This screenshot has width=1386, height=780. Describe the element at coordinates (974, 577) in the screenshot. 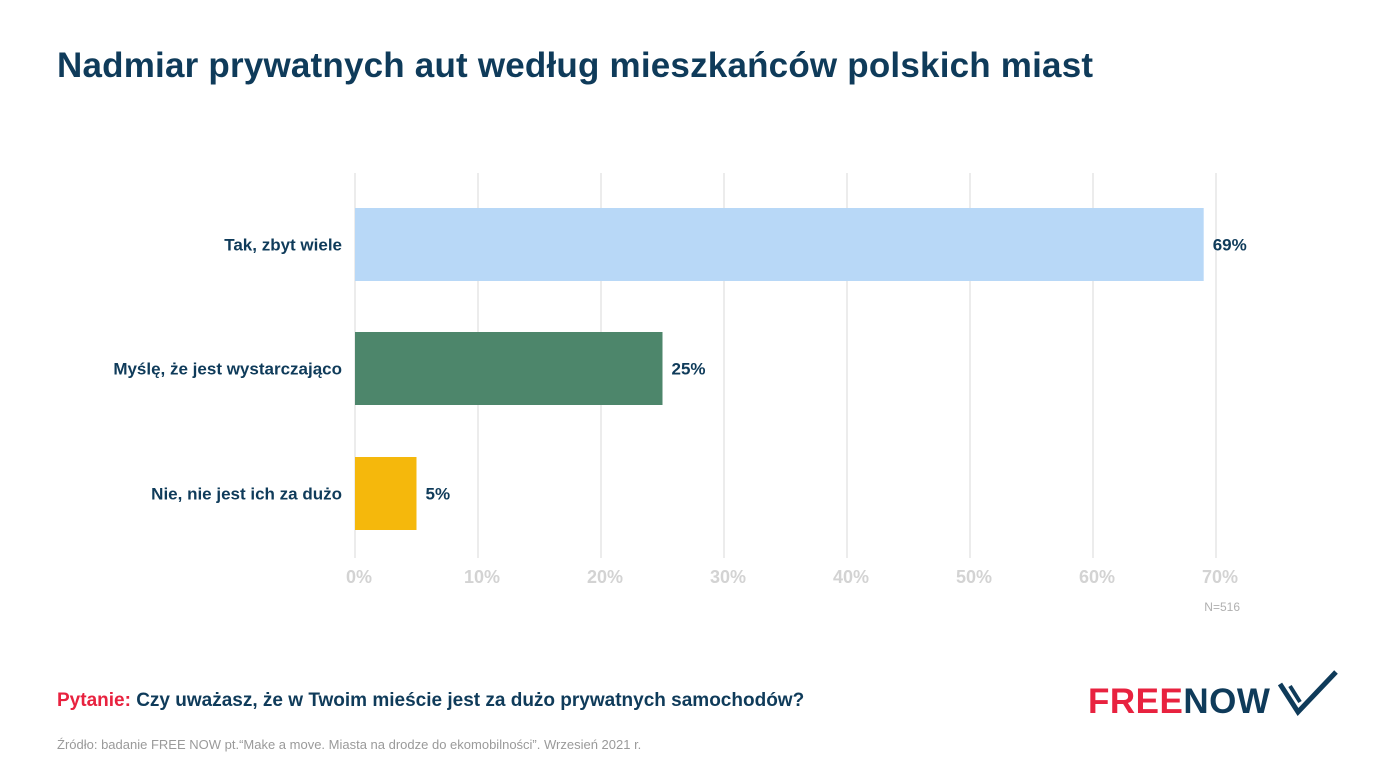

I see `x-tick-label: 50%` at that location.